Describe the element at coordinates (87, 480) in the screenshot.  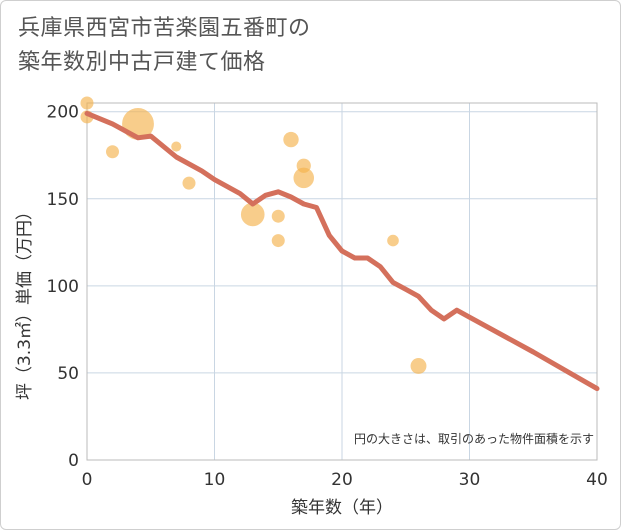
I see `x-tick-label: 0` at that location.